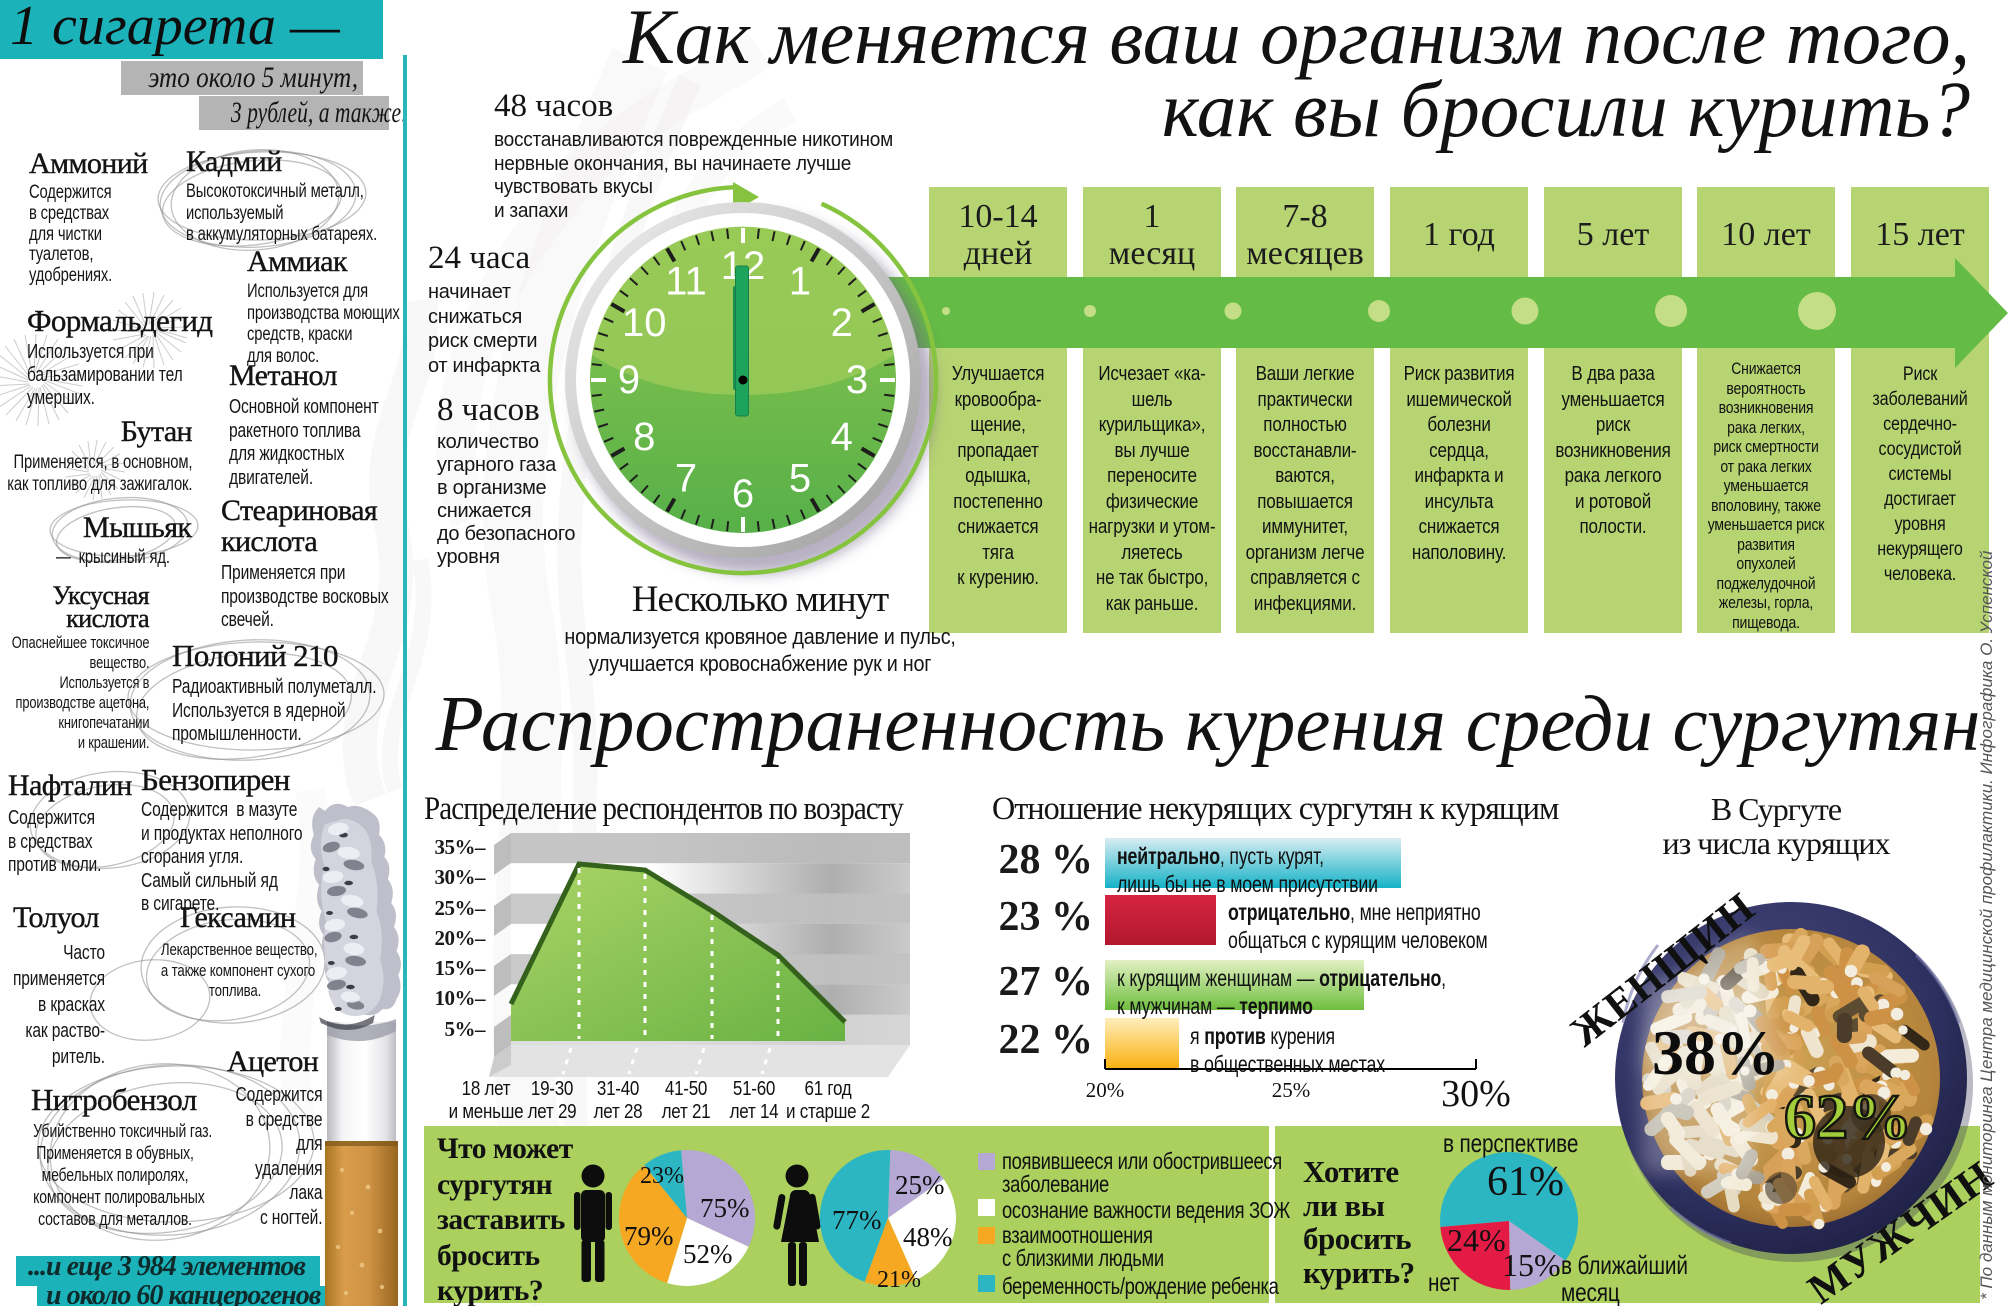 The width and height of the screenshot is (2011, 1306). Describe the element at coordinates (686, 479) in the screenshot. I see `svg-text: 7` at that location.